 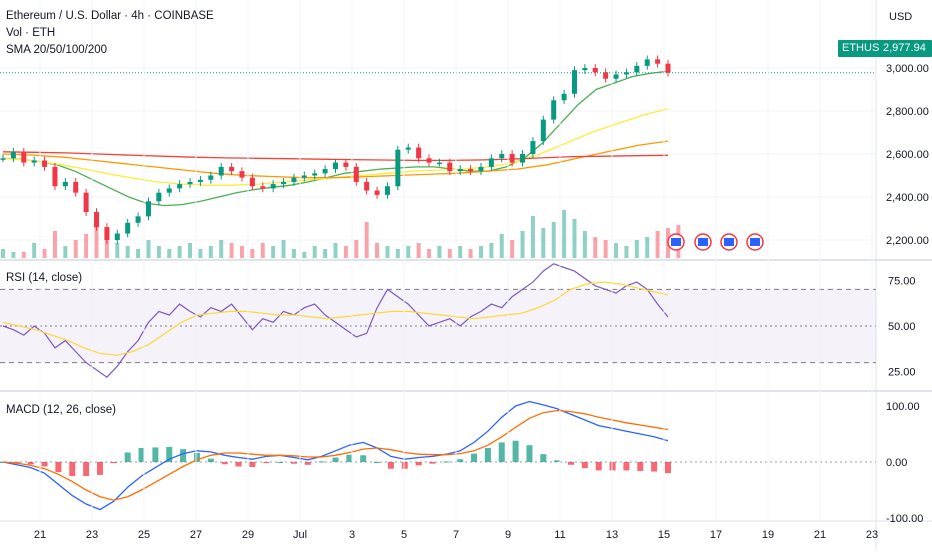 I want to click on x-tick-label: 25, so click(x=144, y=535).